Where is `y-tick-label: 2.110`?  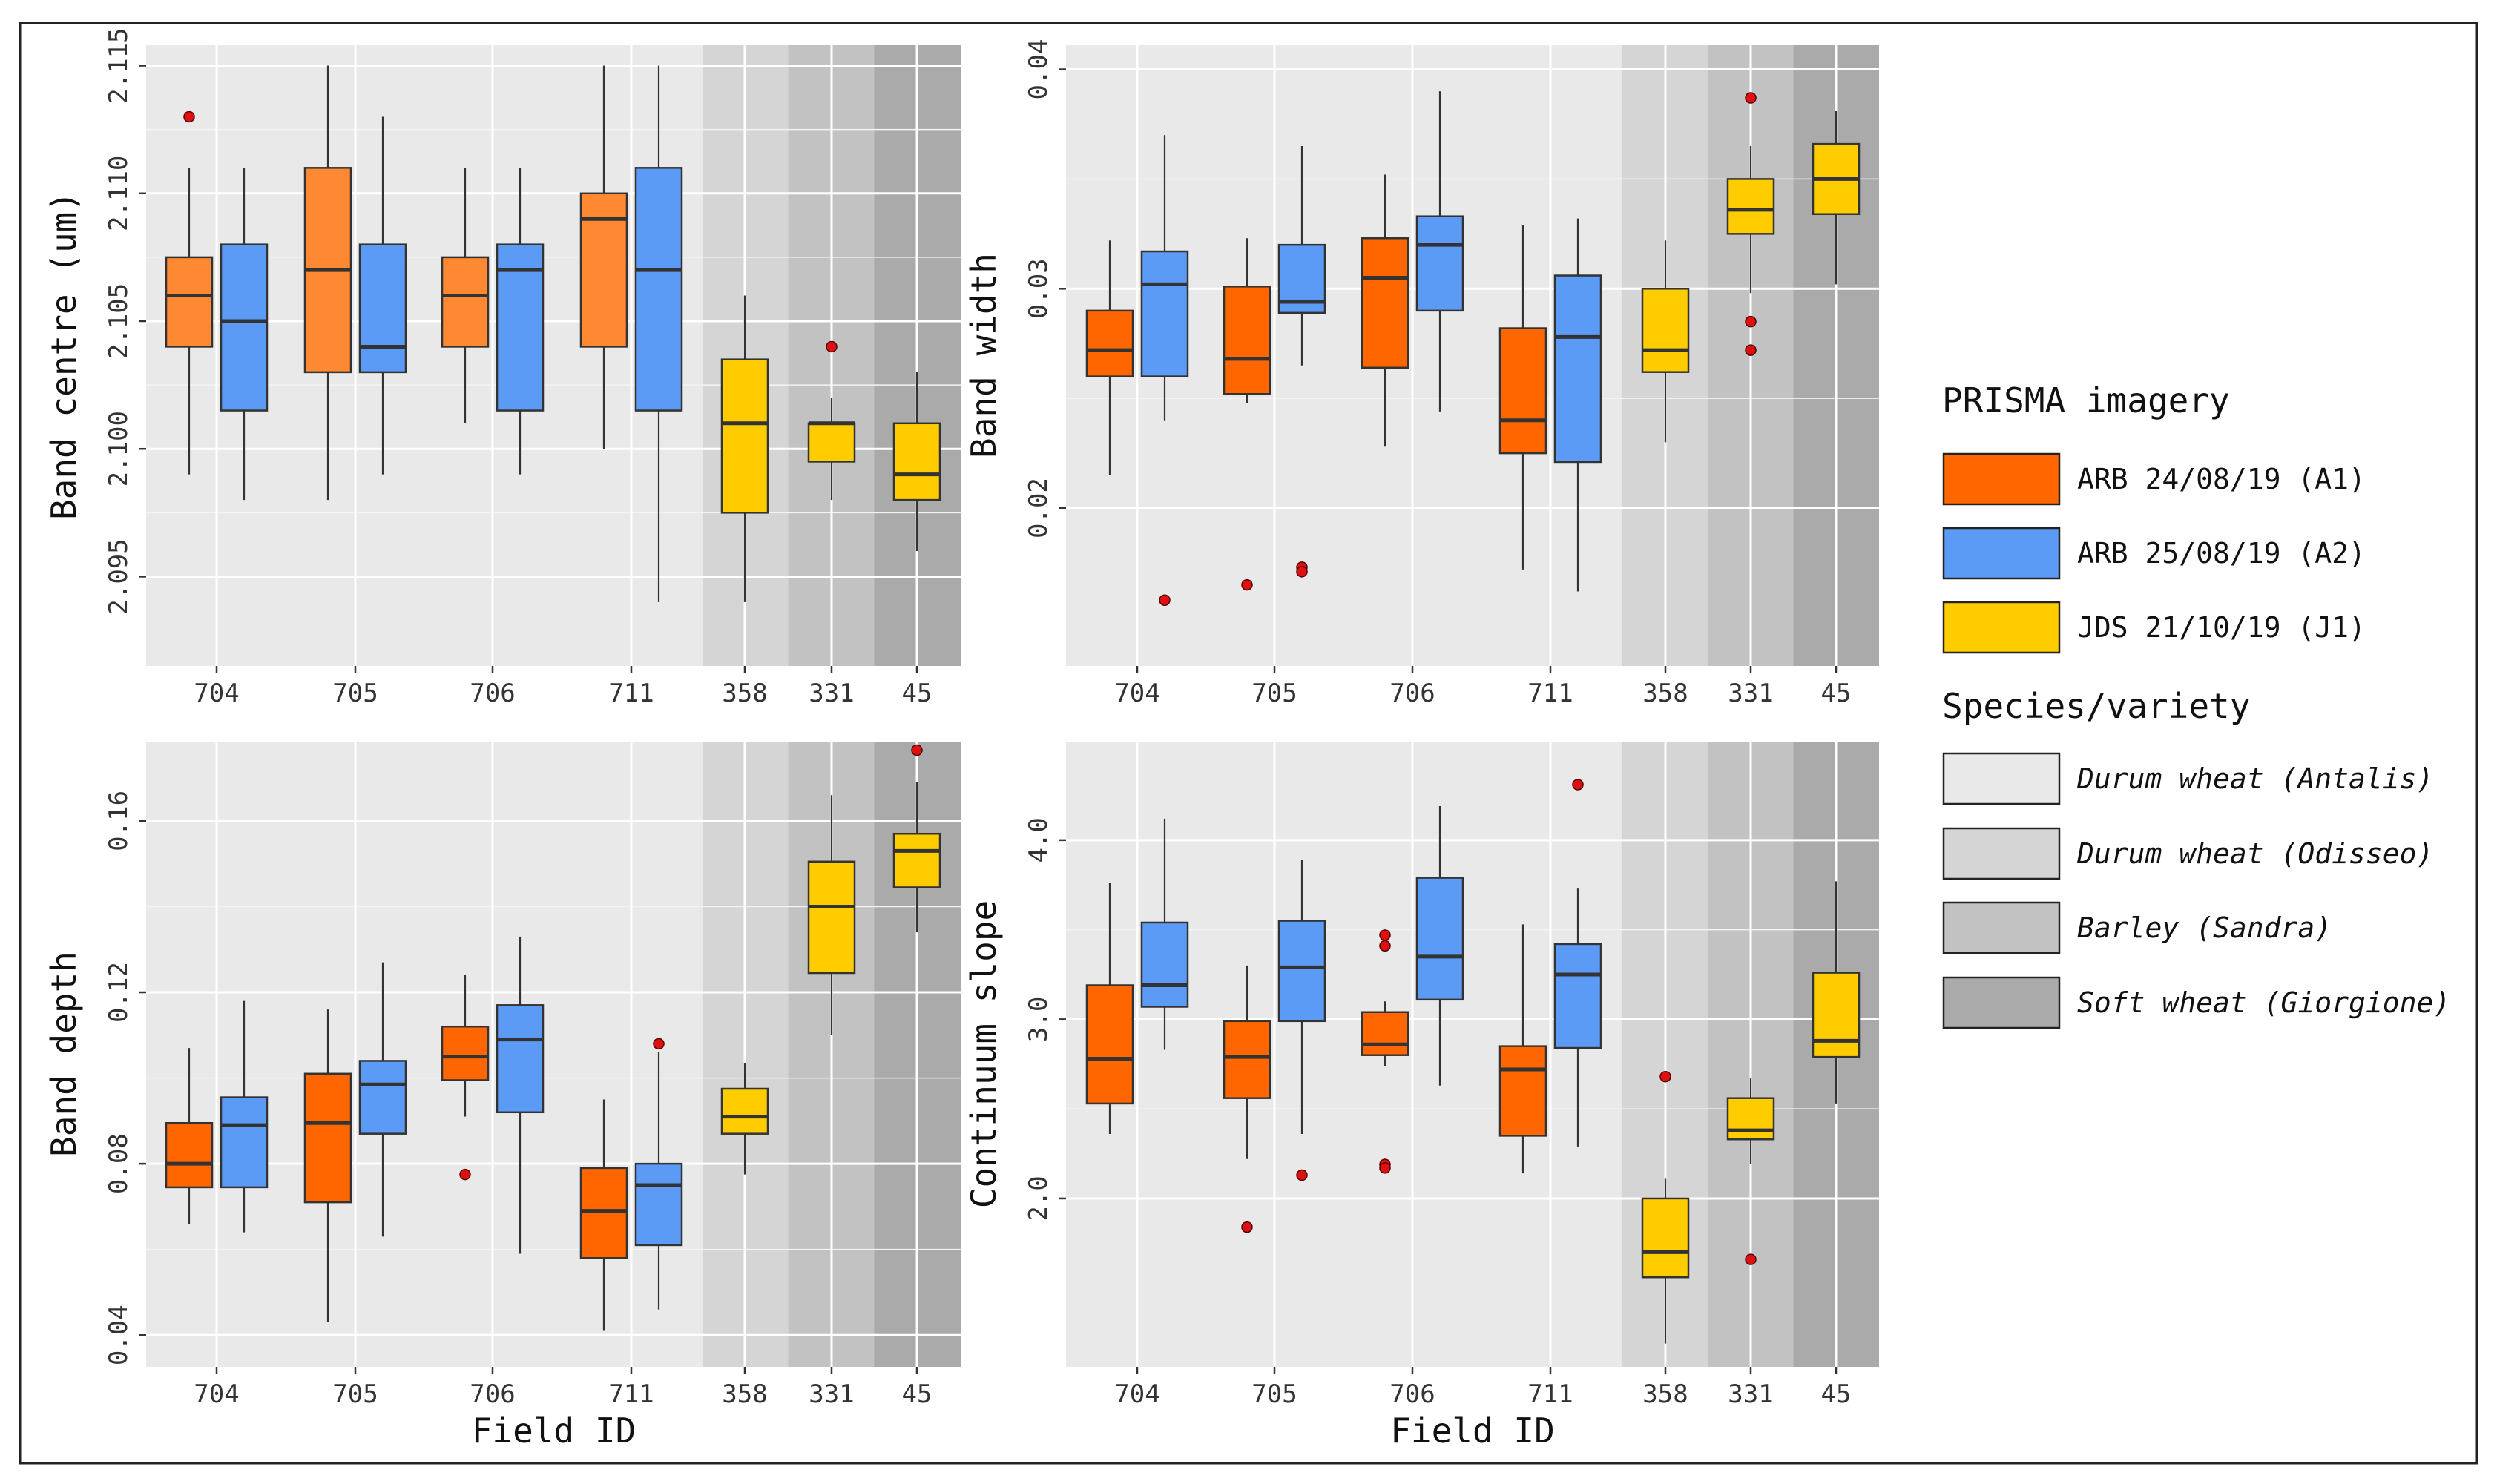 y-tick-label: 2.110 is located at coordinates (119, 194).